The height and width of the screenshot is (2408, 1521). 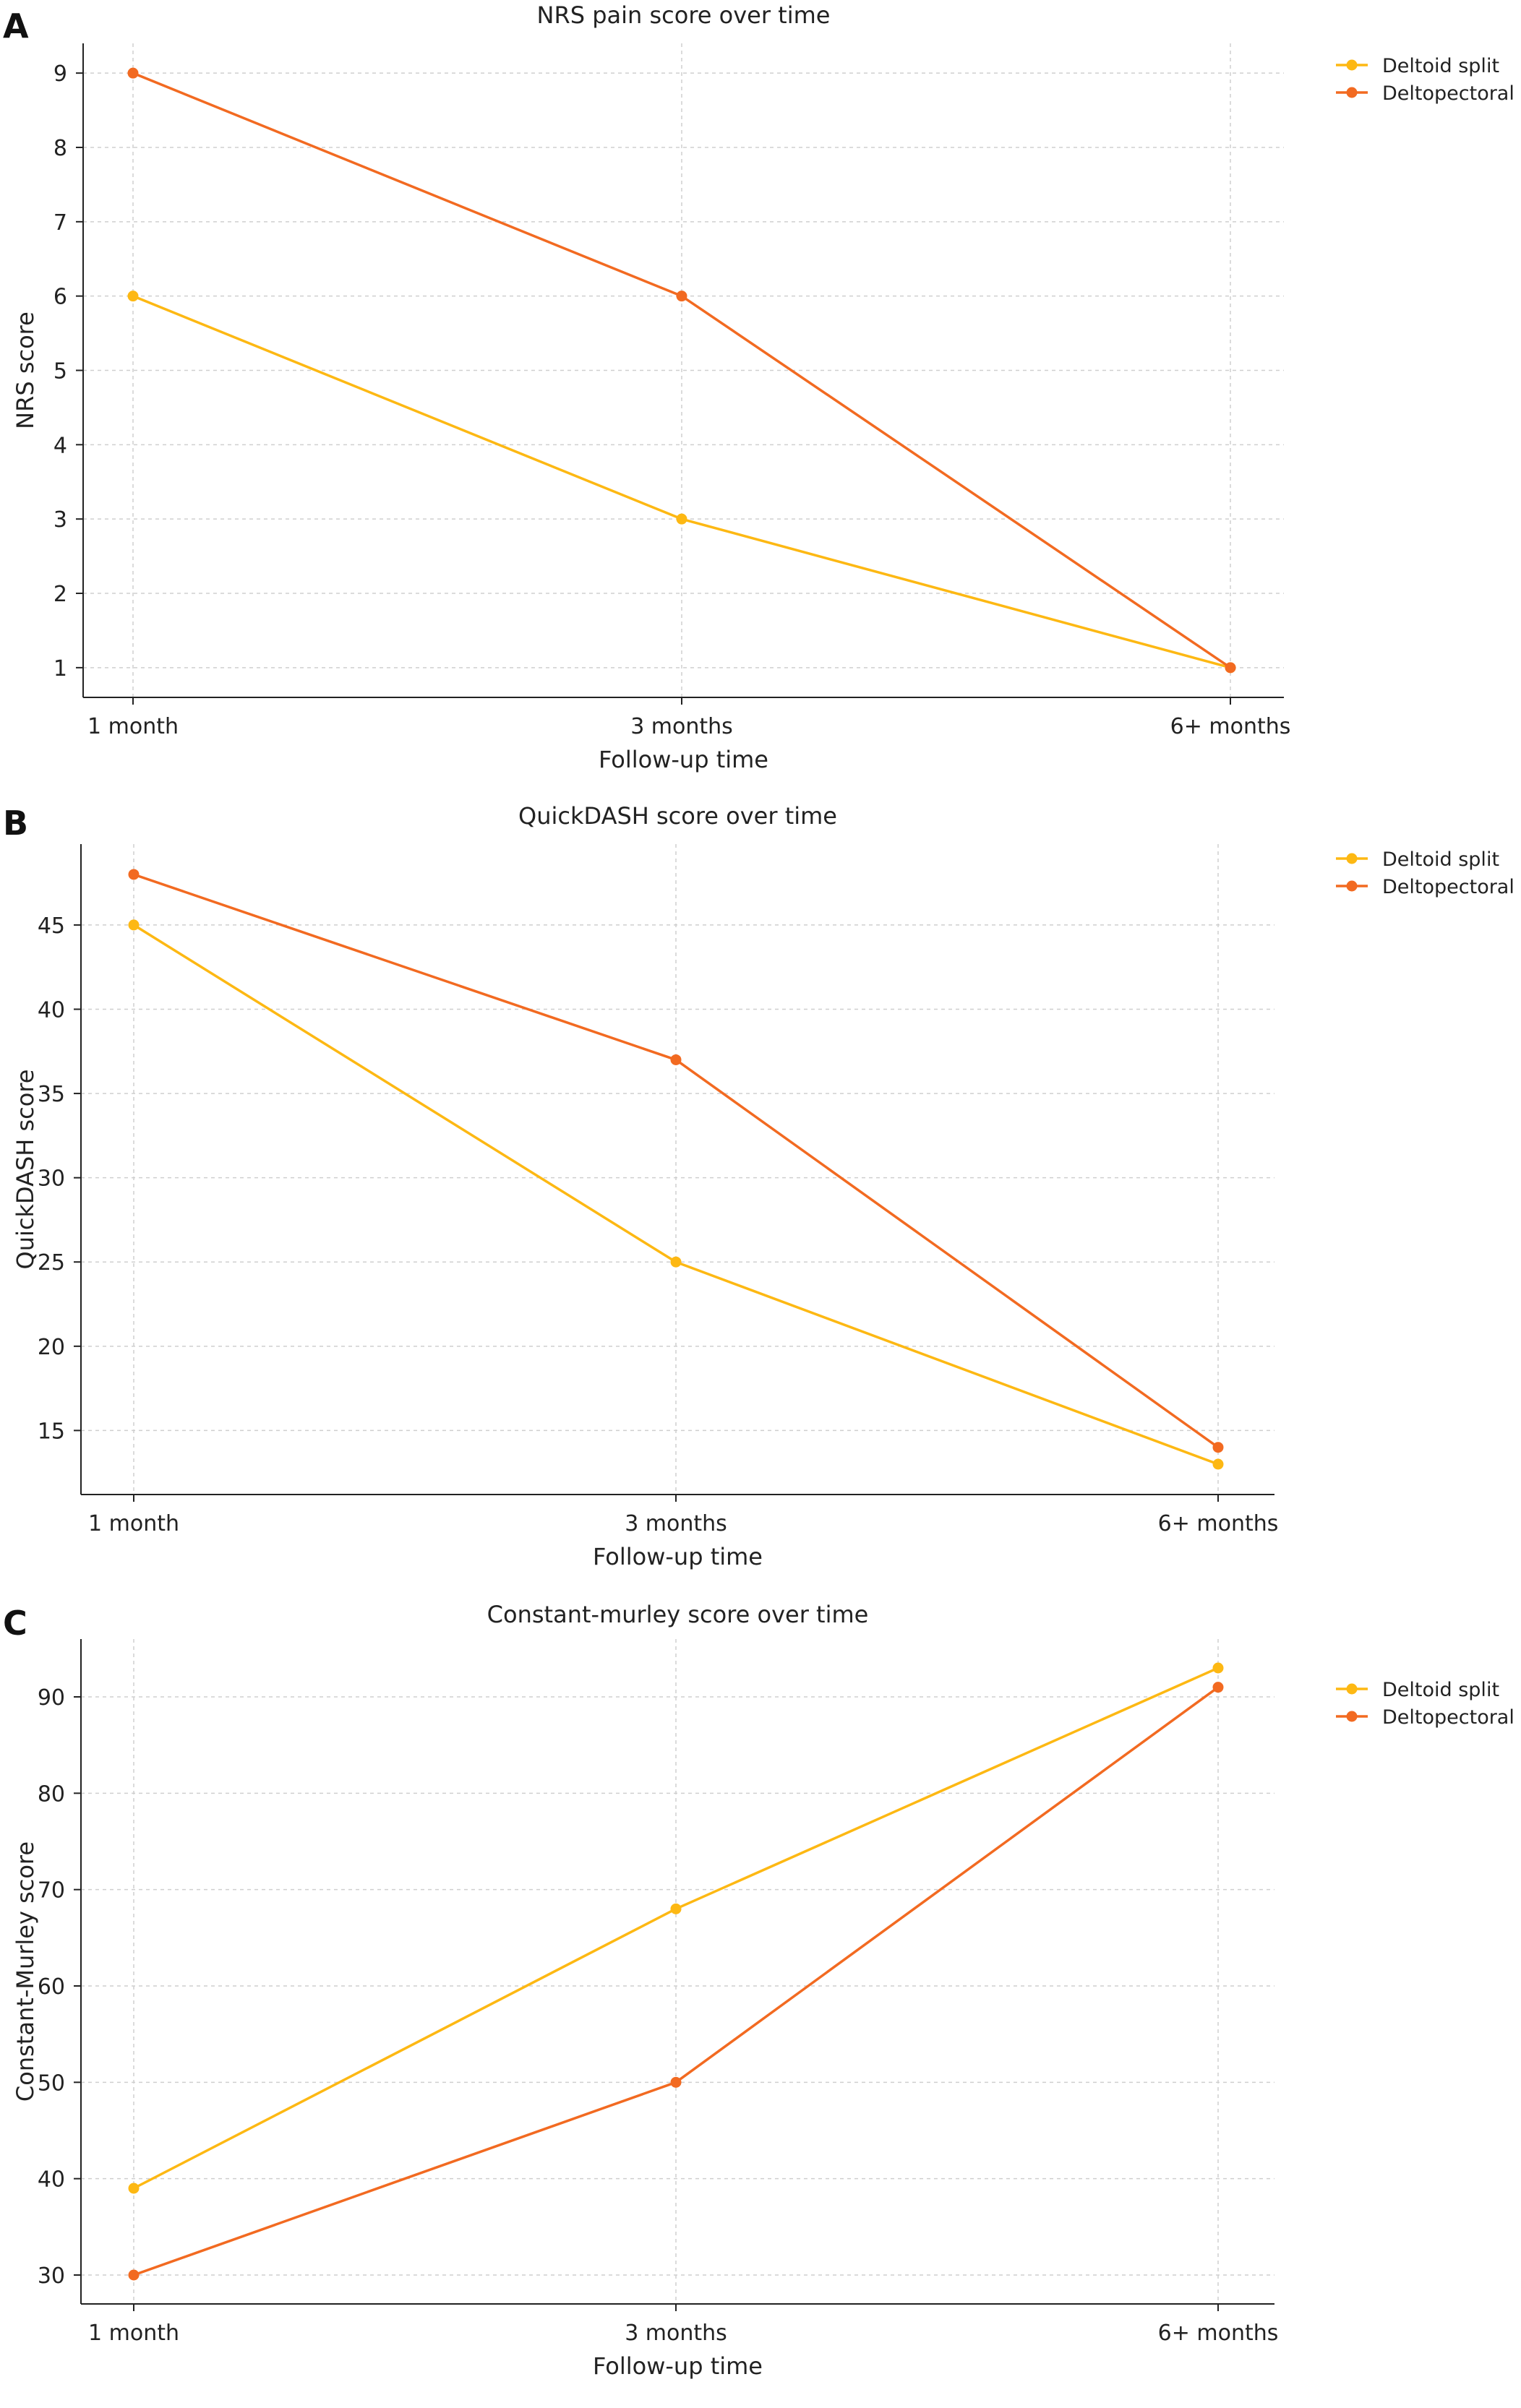 What do you see at coordinates (52, 926) in the screenshot?
I see `y-tick-label: 45` at bounding box center [52, 926].